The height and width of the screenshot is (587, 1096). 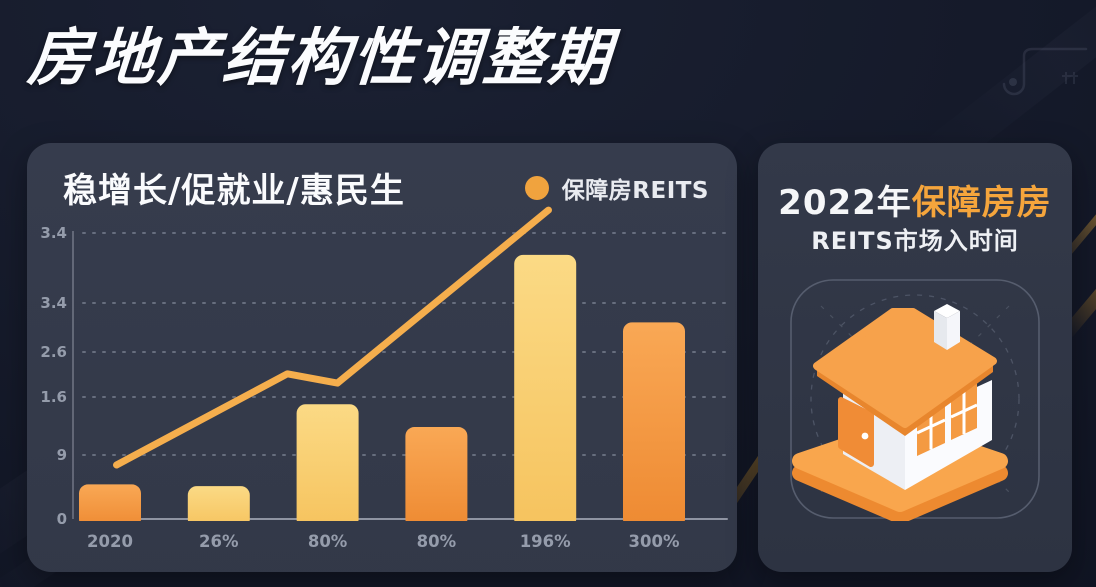 What do you see at coordinates (856, 432) in the screenshot?
I see `house-door` at bounding box center [856, 432].